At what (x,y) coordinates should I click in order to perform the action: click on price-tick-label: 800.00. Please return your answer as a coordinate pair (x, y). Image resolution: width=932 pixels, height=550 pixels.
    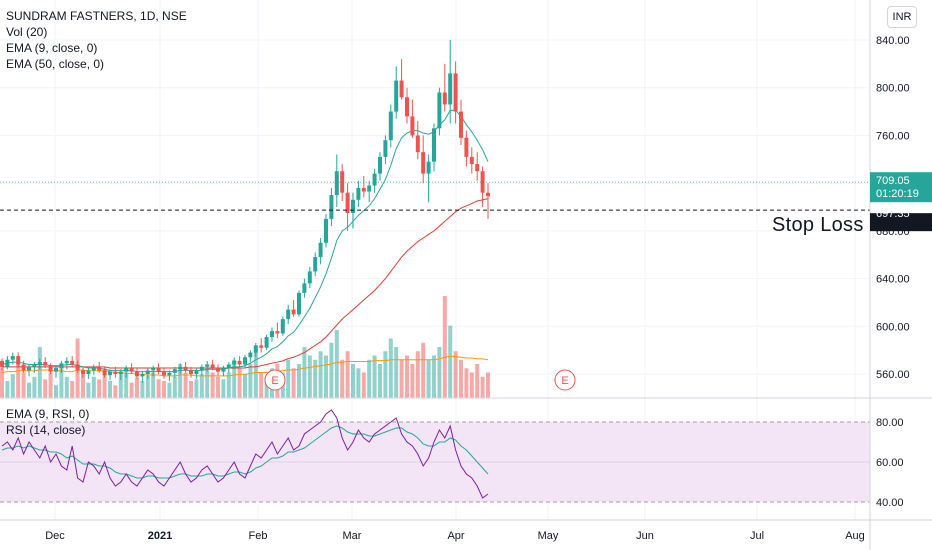
    Looking at the image, I should click on (893, 89).